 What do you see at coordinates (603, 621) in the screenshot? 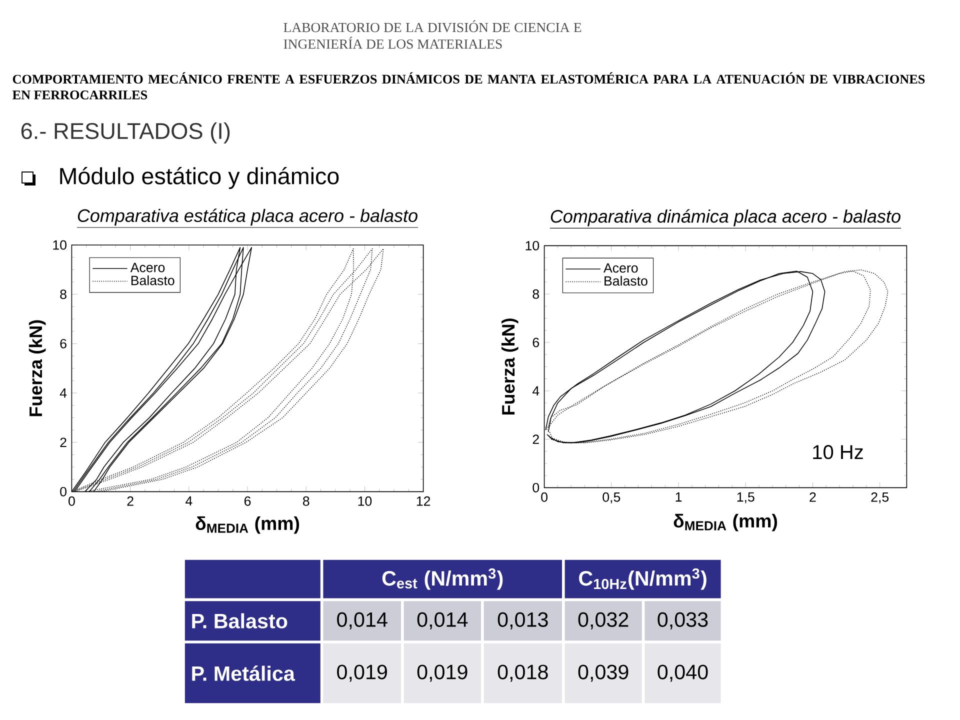
I see `text: 0,032` at bounding box center [603, 621].